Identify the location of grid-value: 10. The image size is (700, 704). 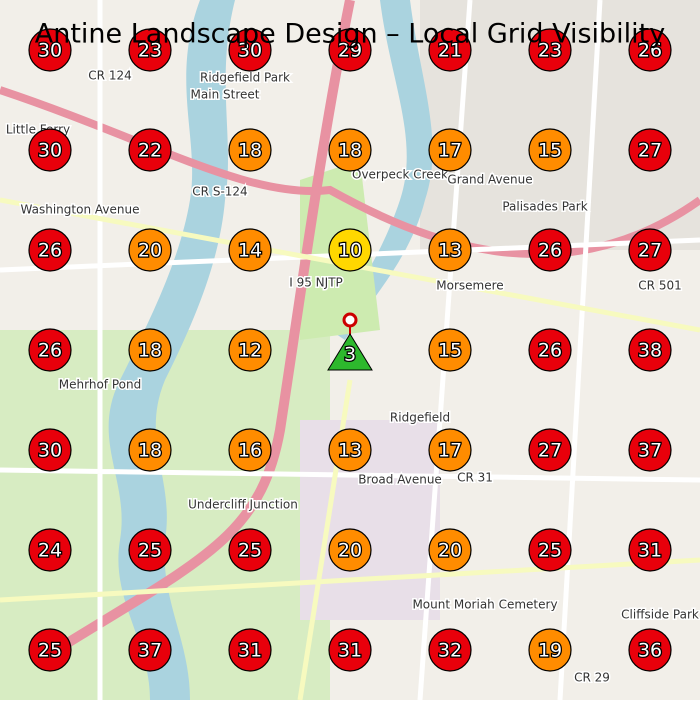
(350, 251).